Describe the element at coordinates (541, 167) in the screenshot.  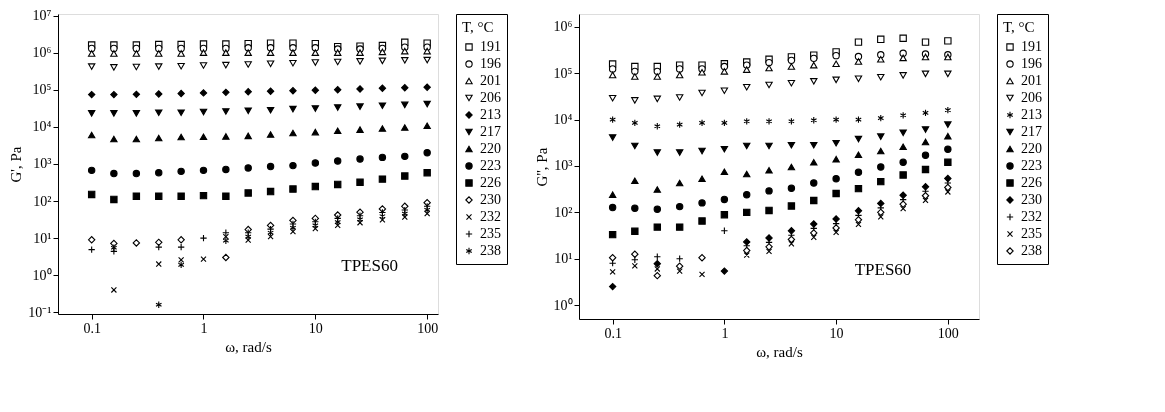
I see `y-axis-title: G'', Pa` at that location.